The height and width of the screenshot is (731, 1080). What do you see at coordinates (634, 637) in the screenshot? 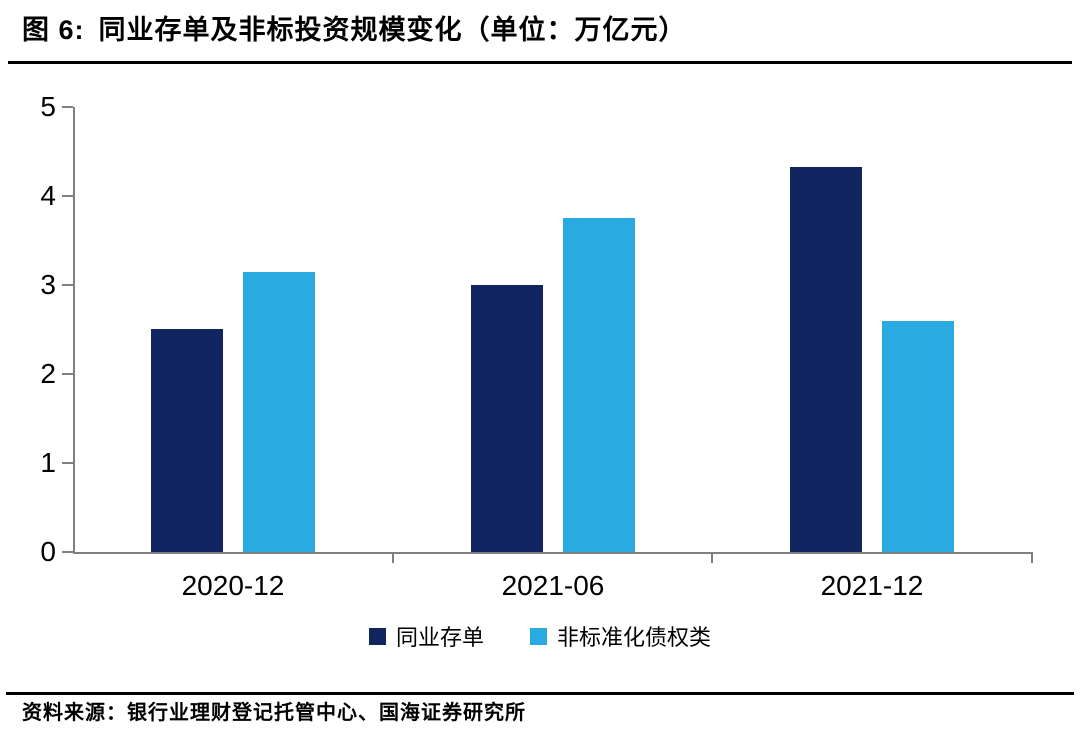
I see `legend-label: 非标准化债权类` at bounding box center [634, 637].